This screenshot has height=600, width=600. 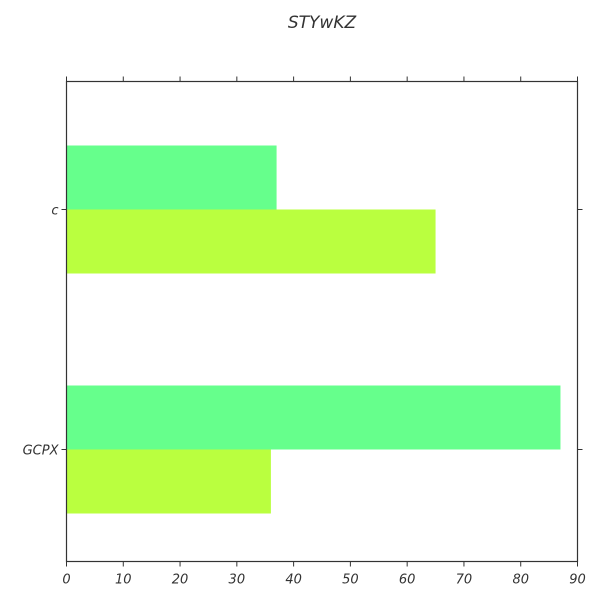 What do you see at coordinates (520, 580) in the screenshot?
I see `x-tick-label-80: 80` at bounding box center [520, 580].